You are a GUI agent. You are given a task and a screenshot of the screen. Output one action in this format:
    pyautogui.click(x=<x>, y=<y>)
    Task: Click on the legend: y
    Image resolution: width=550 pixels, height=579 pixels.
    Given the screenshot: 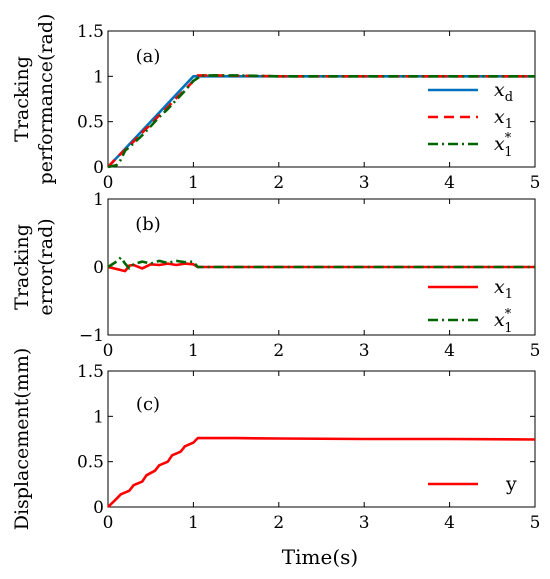 What is the action you would take?
    pyautogui.click(x=472, y=484)
    